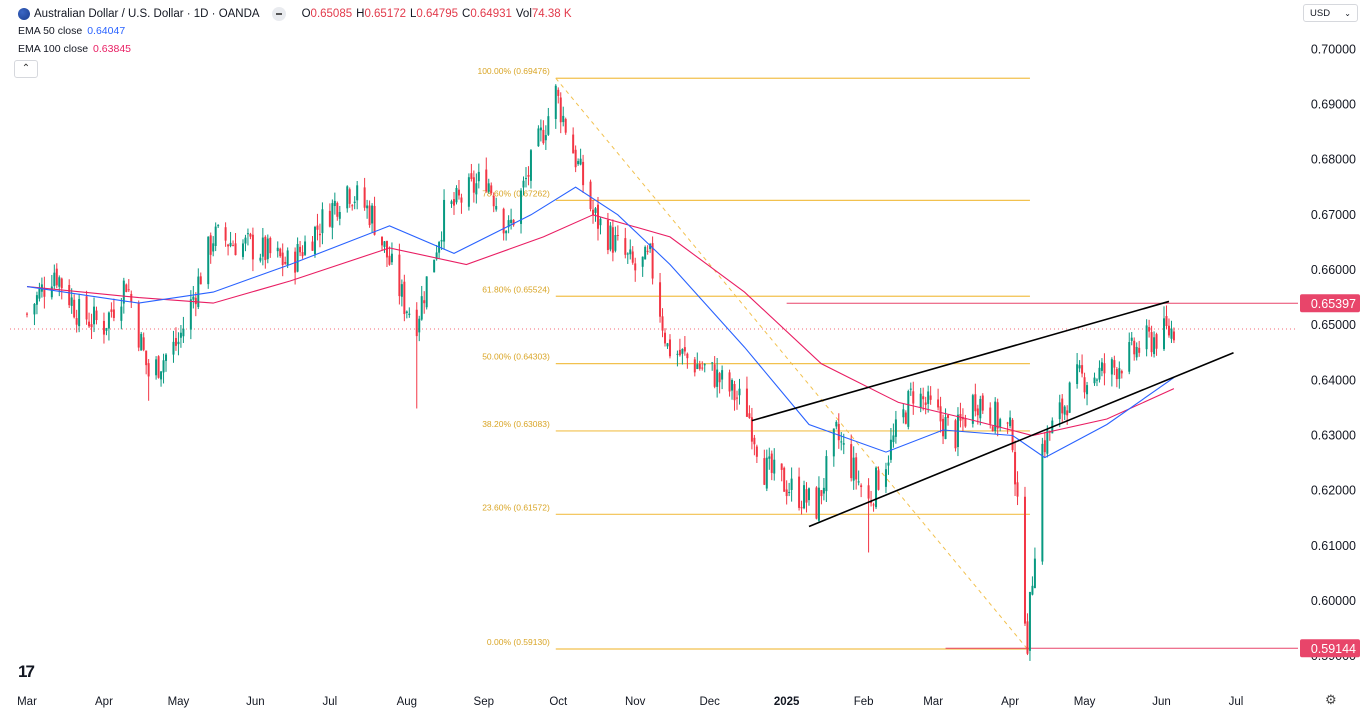 The height and width of the screenshot is (713, 1366). I want to click on time-tick-label: Dec, so click(709, 702).